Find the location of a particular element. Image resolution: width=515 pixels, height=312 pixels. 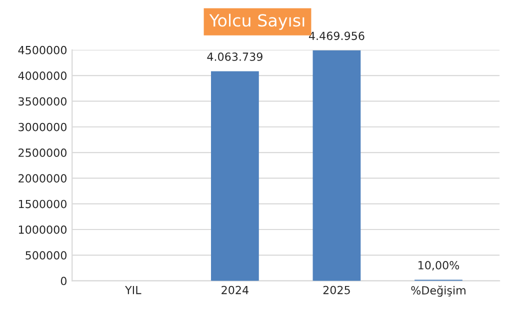

y-tick-label: 4000000 is located at coordinates (42, 76).